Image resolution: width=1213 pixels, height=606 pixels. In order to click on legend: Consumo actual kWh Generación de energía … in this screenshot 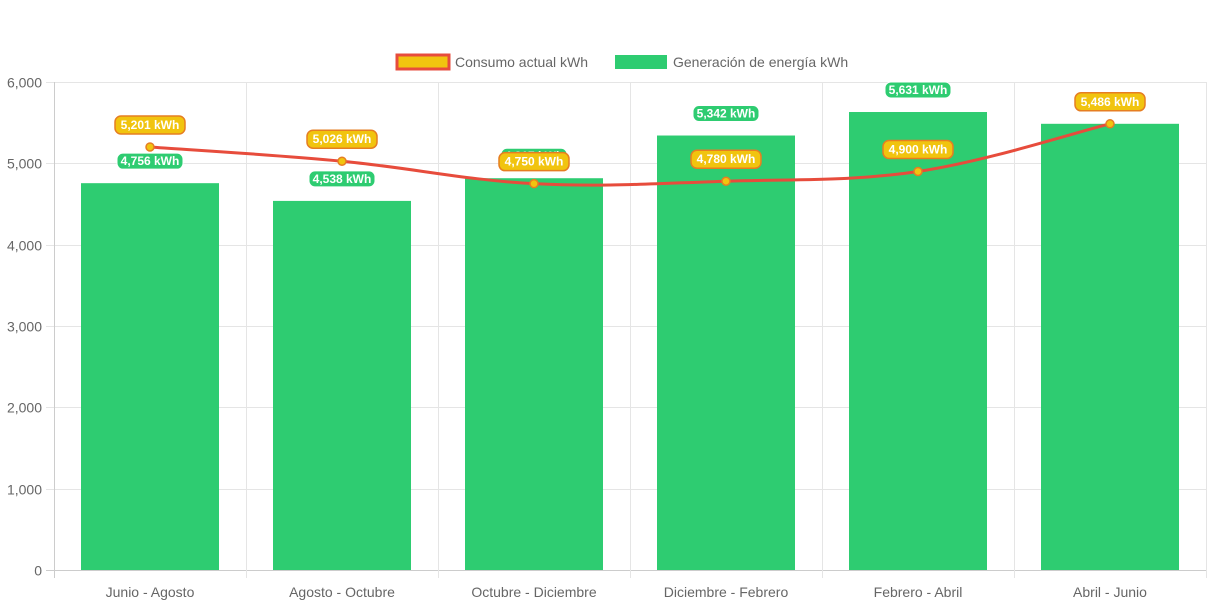, I will do `click(621, 62)`.